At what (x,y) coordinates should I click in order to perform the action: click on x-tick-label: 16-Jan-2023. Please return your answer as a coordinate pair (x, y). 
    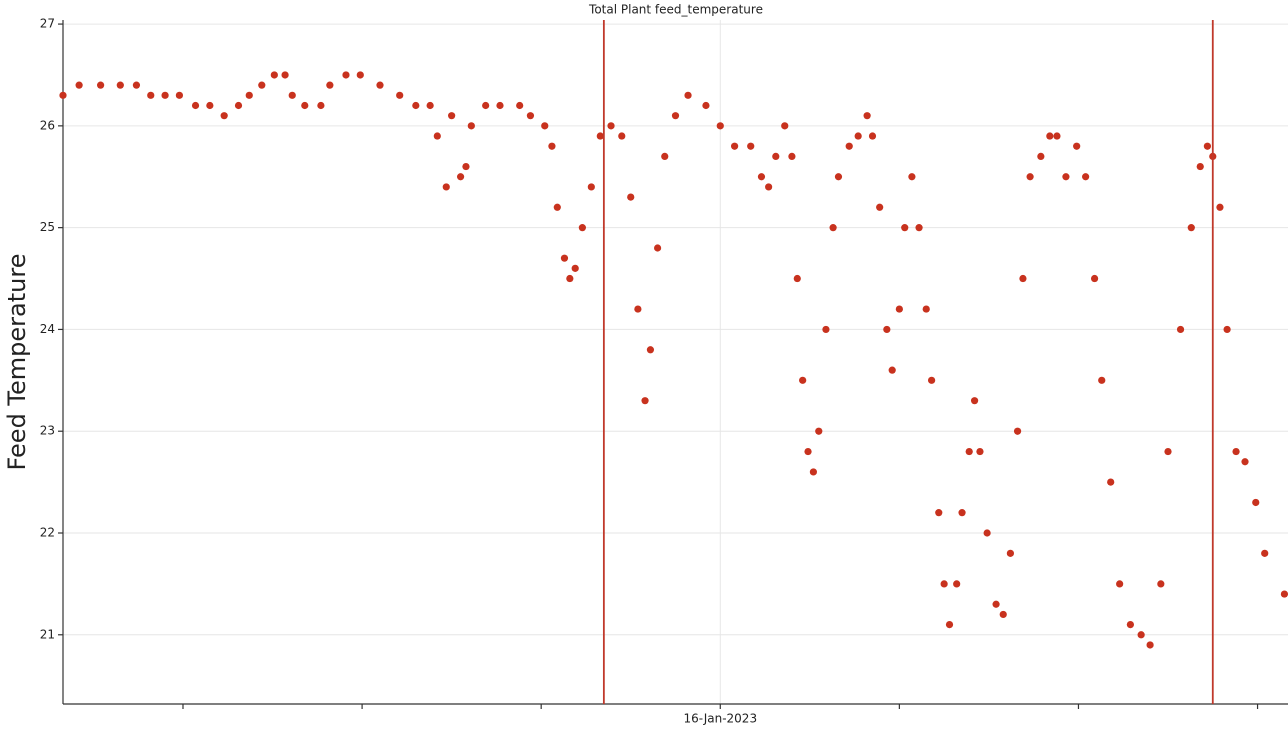
    Looking at the image, I should click on (720, 719).